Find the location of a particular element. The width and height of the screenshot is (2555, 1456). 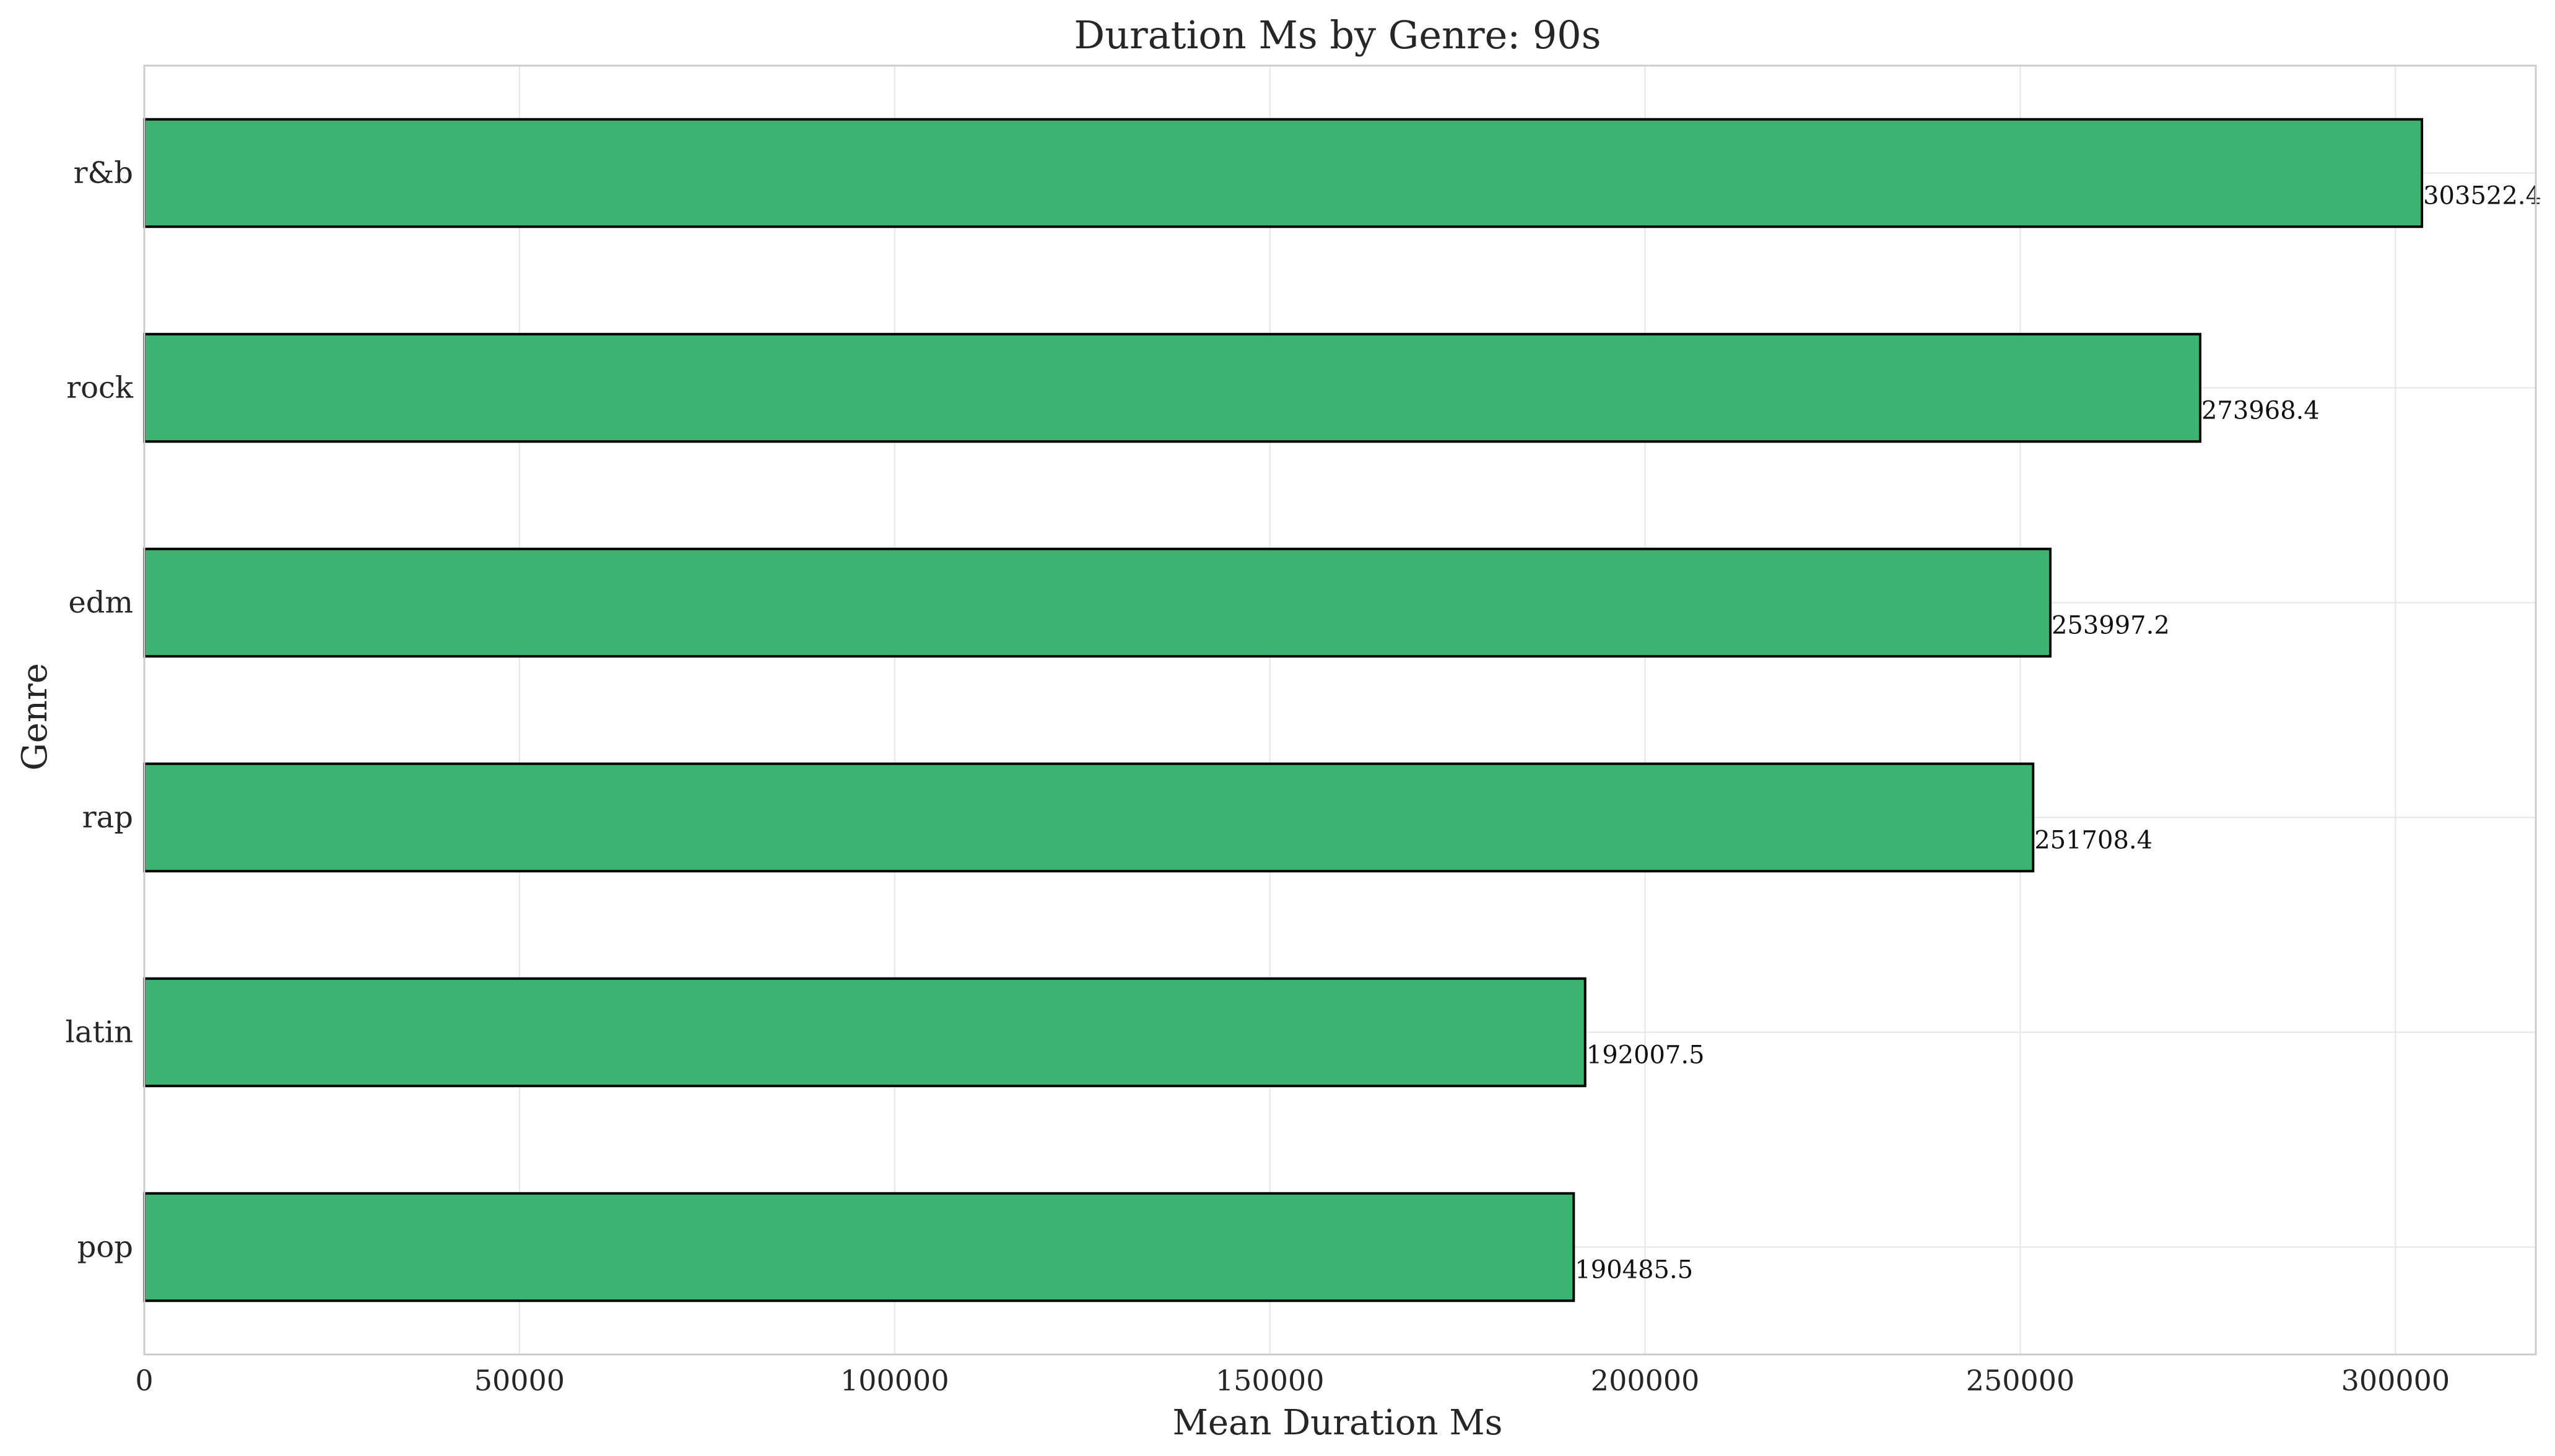

y-tick-label: latin is located at coordinates (99, 1032).